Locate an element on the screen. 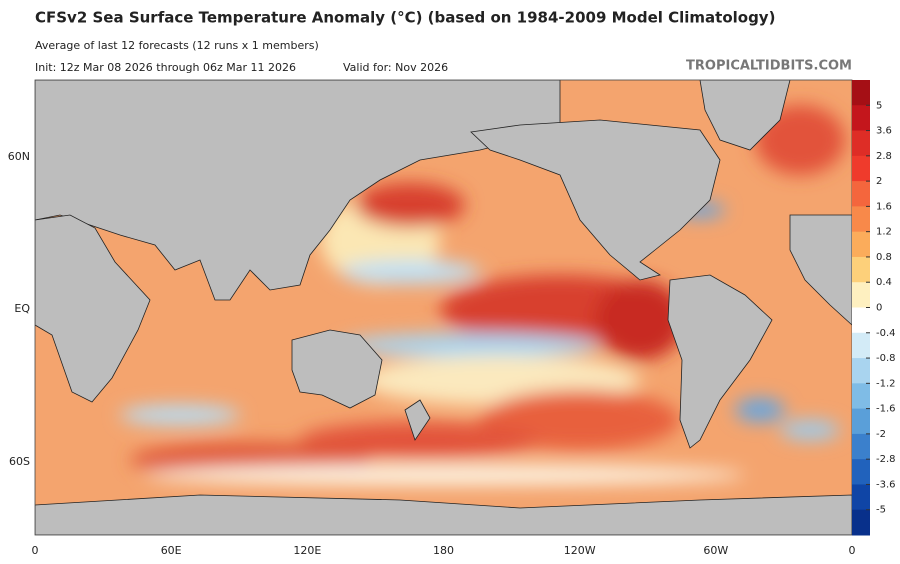 This screenshot has height=564, width=900. colorbar-label: 2 is located at coordinates (879, 181).